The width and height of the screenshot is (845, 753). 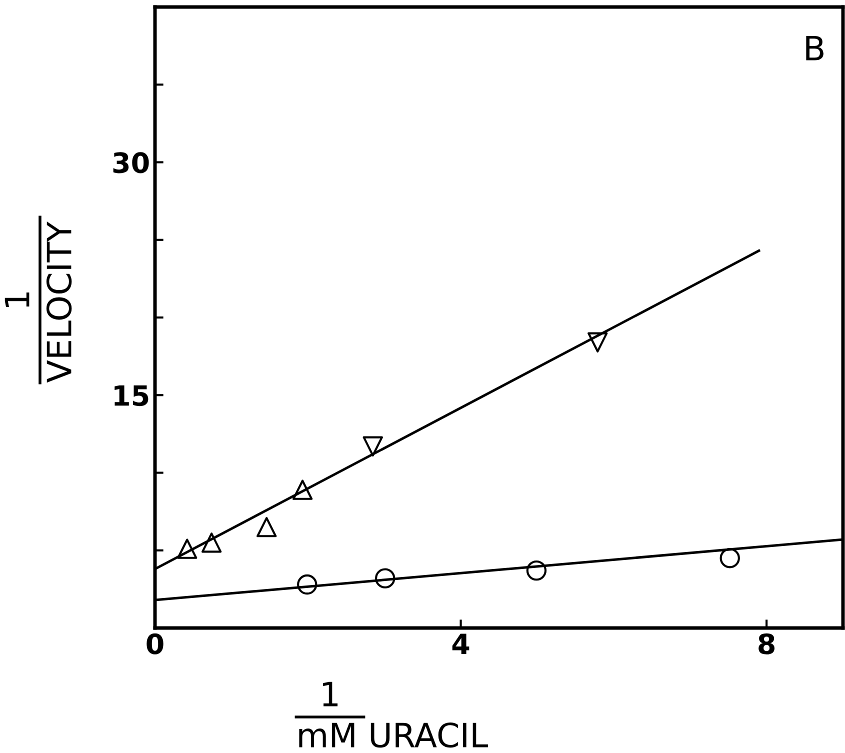 What do you see at coordinates (131, 163) in the screenshot?
I see `y-tick-label: 30` at bounding box center [131, 163].